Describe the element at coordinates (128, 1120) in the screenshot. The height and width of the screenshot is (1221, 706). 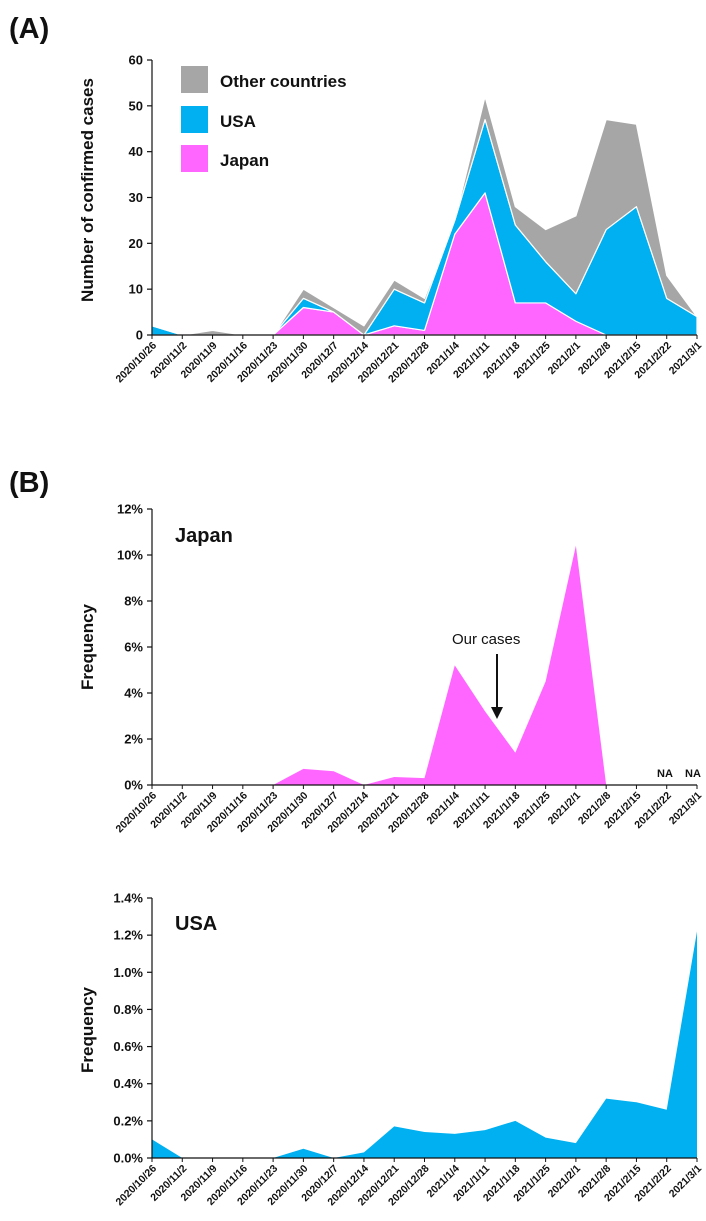
I see `y-tick-label: 0.2%` at that location.